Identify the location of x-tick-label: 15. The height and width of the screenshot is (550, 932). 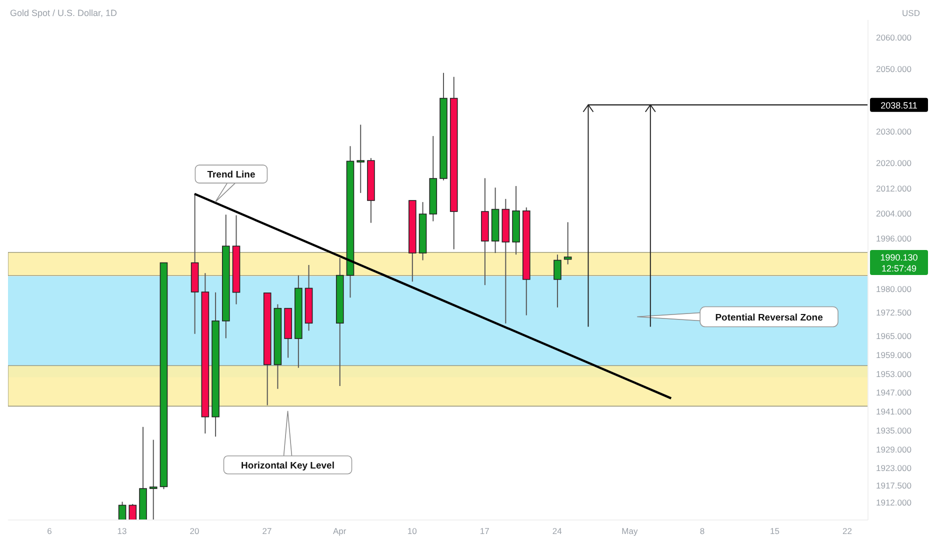
(775, 531).